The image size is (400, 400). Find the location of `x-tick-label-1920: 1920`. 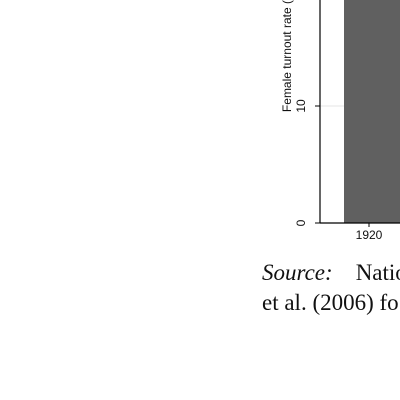

x-tick-label-1920: 1920 is located at coordinates (369, 235).